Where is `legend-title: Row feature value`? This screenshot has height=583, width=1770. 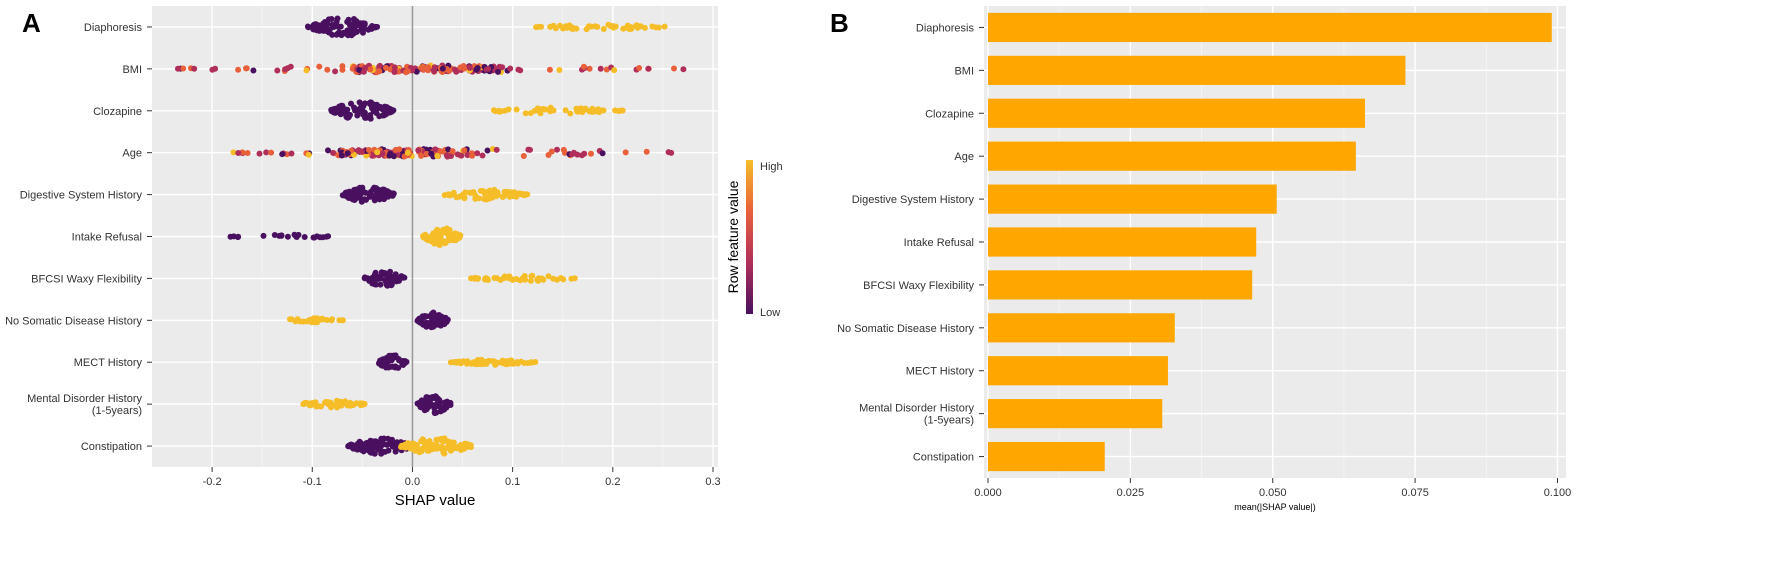 legend-title: Row feature value is located at coordinates (733, 236).